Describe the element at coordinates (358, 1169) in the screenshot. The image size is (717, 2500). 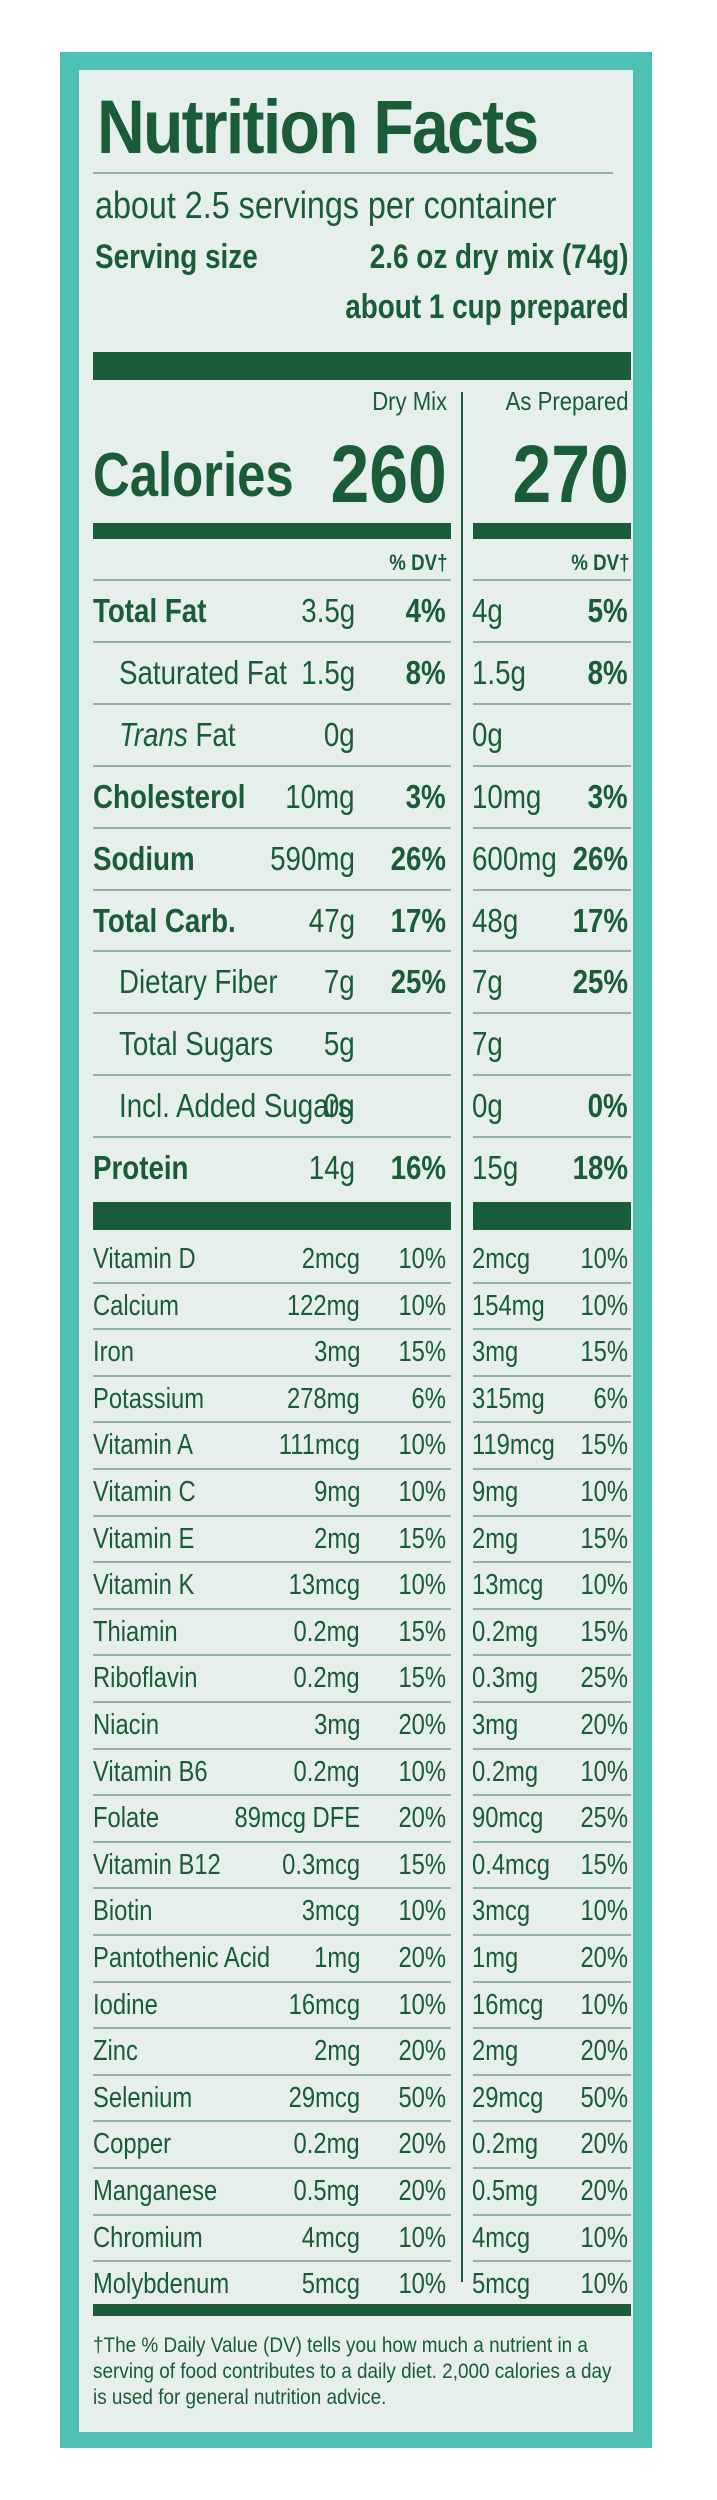
I see `nutrient-row: Protein 14g 16% 15g 18%` at that location.